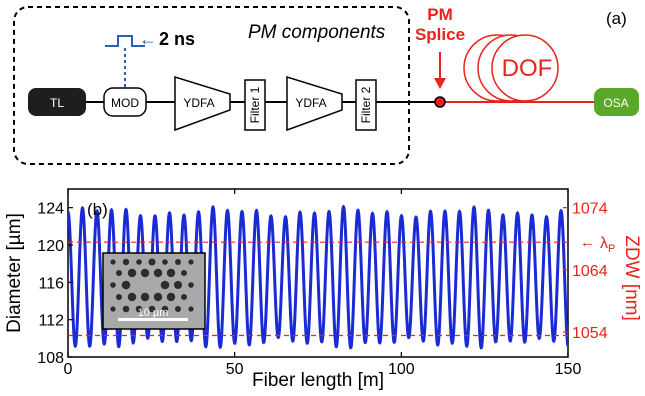 This screenshot has width=645, height=396. Describe the element at coordinates (597, 244) in the screenshot. I see `lambda-p-marker: ← λP` at that location.